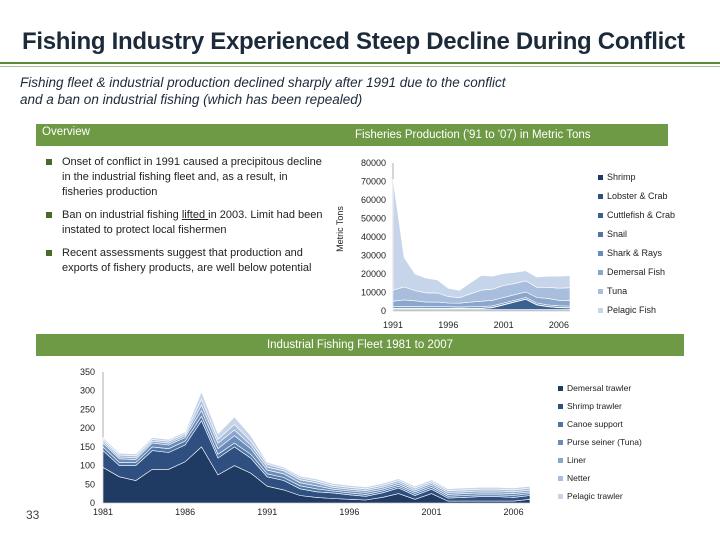 The width and height of the screenshot is (720, 540). Describe the element at coordinates (87, 391) in the screenshot. I see `y-tick-label: 300` at that location.